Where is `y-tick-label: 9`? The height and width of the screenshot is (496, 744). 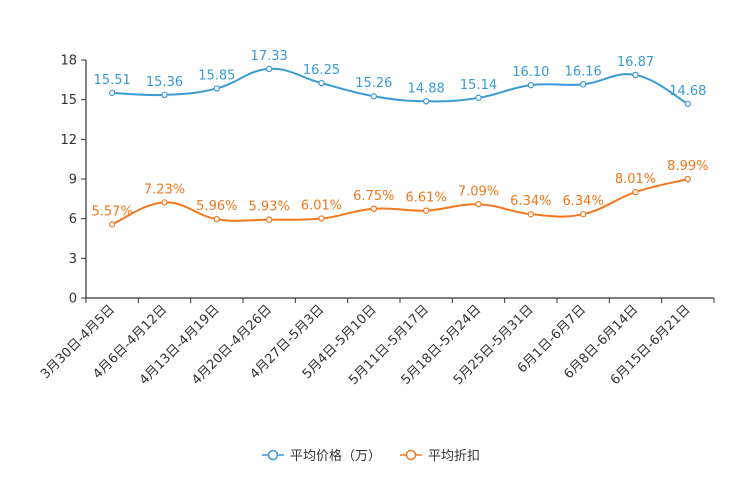 y-tick-label: 9 is located at coordinates (73, 180).